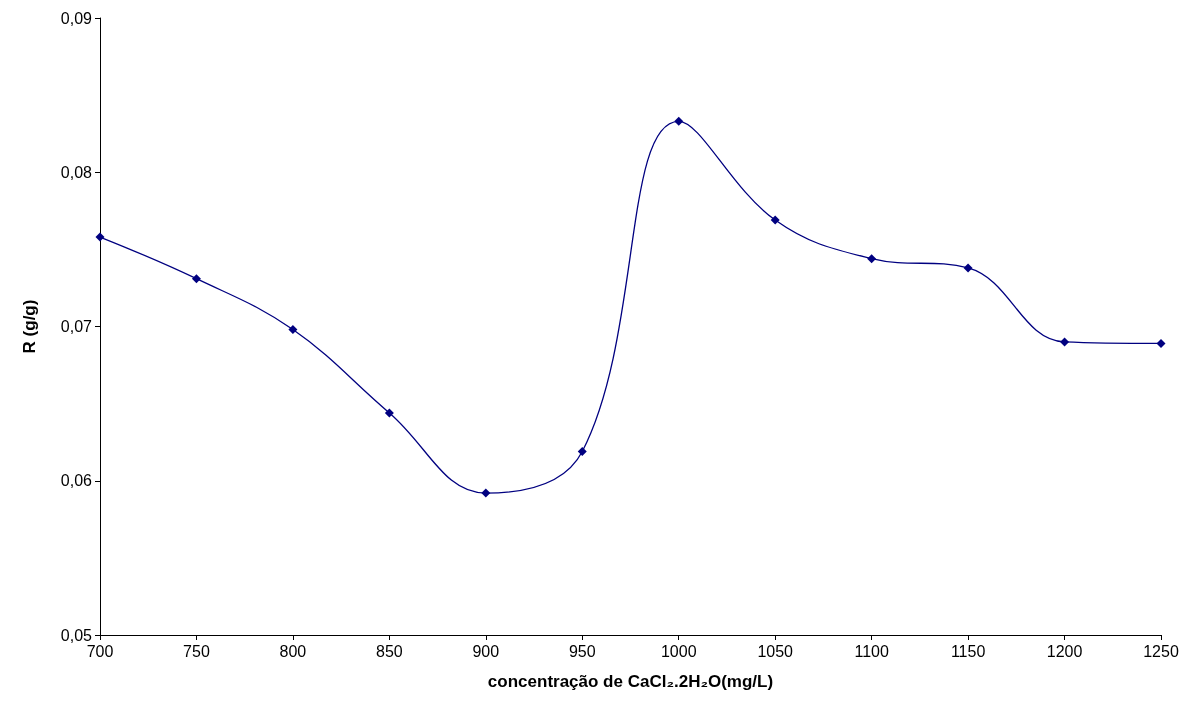 The width and height of the screenshot is (1194, 713). Describe the element at coordinates (968, 651) in the screenshot. I see `x-tick-label: 1150` at that location.